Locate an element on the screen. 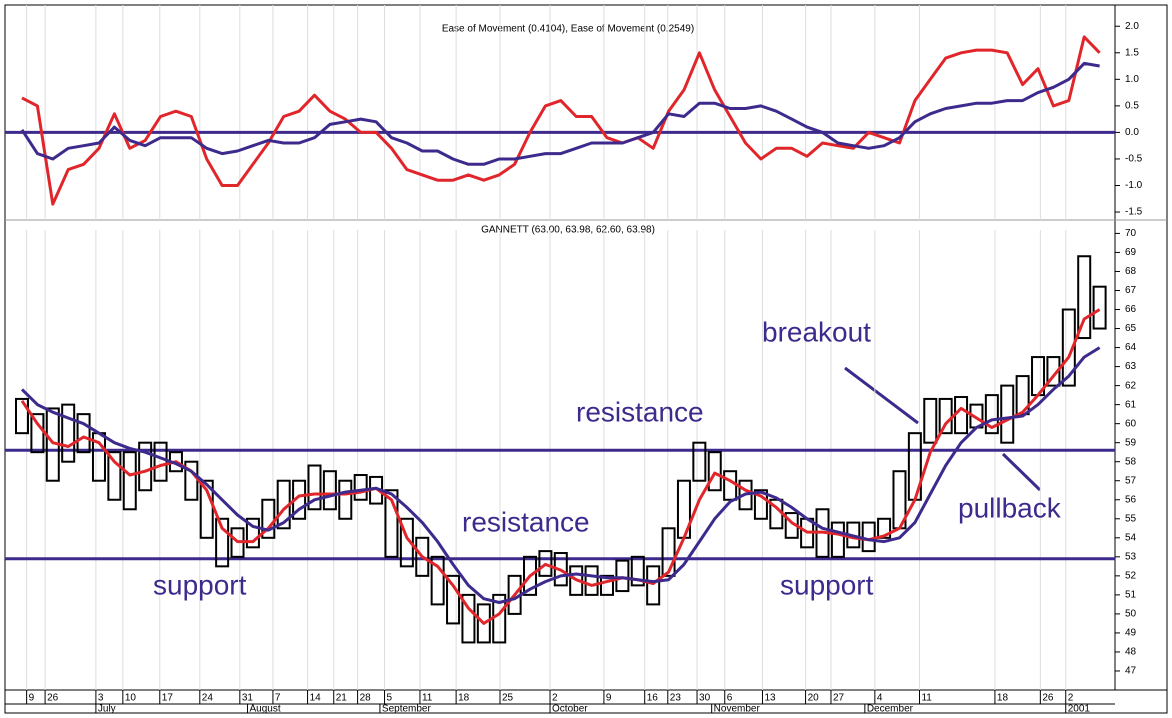 The width and height of the screenshot is (1172, 718). y-tick-label: 56 is located at coordinates (1131, 499).